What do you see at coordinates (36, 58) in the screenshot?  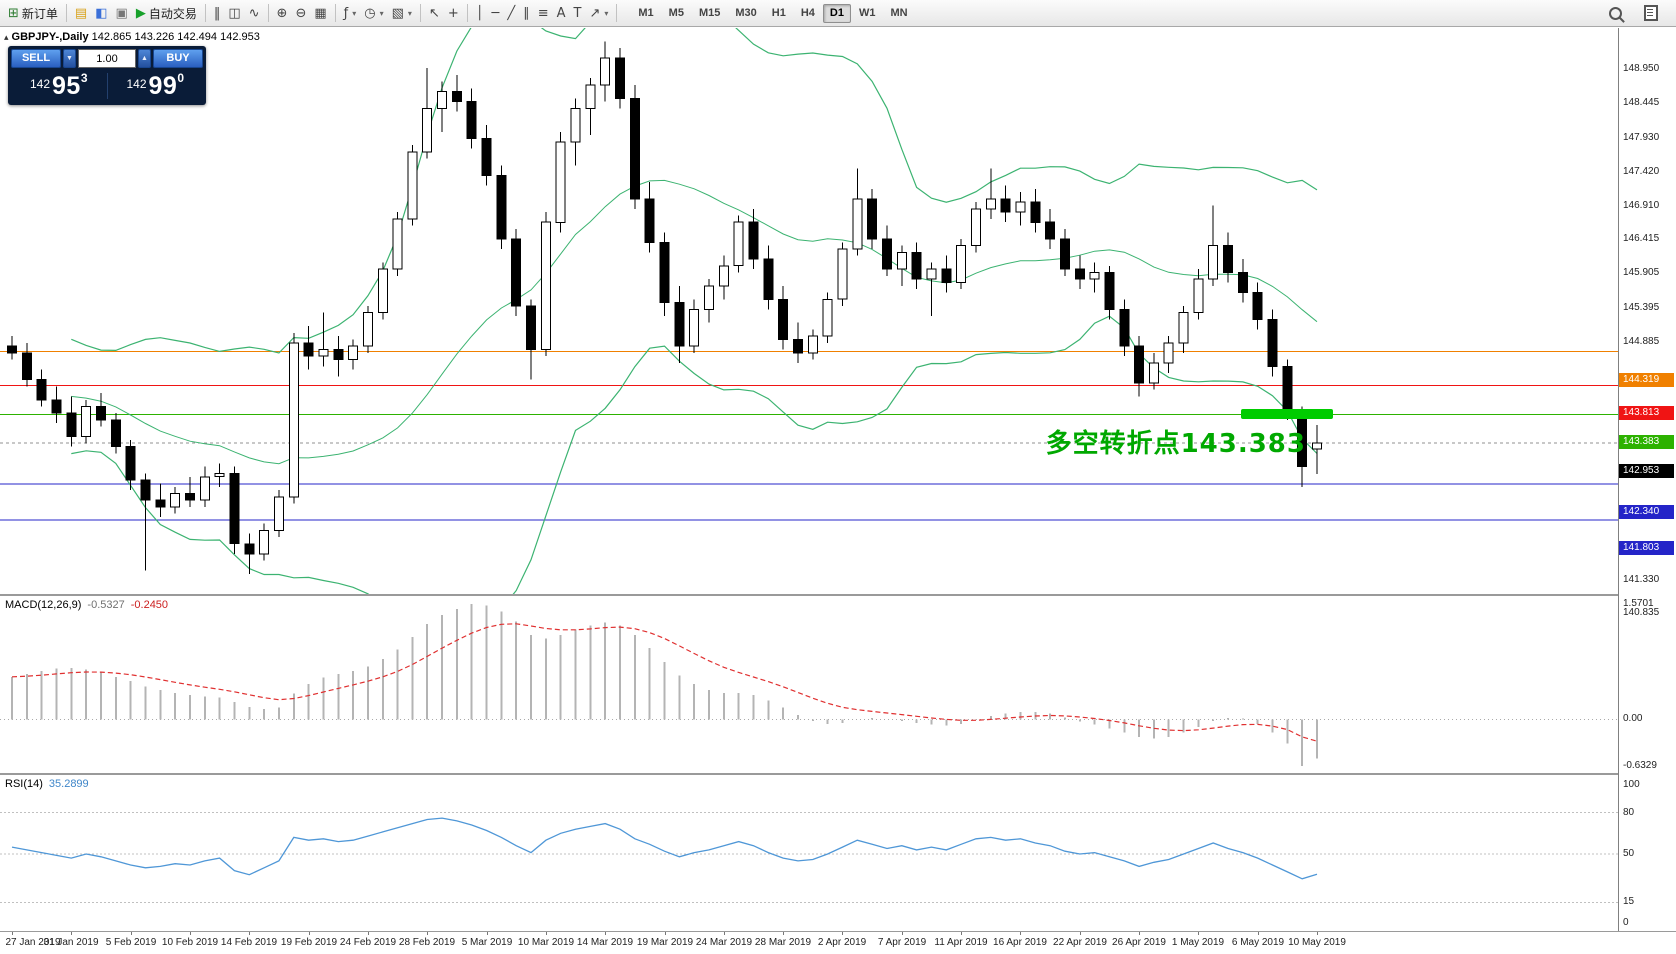 I see `sell-button: SELL` at bounding box center [36, 58].